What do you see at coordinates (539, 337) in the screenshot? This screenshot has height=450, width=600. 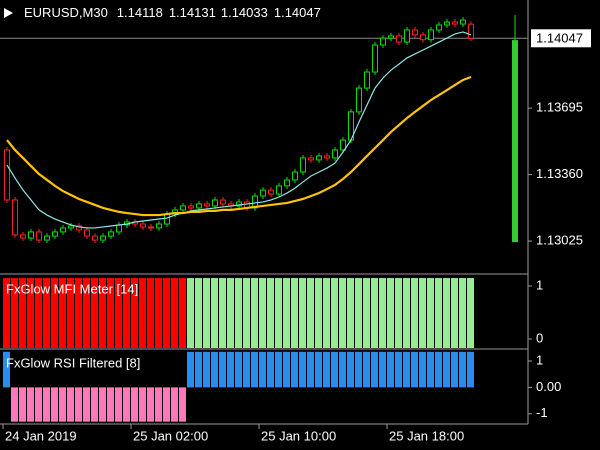 I see `y-tick-label: 0` at bounding box center [539, 337].